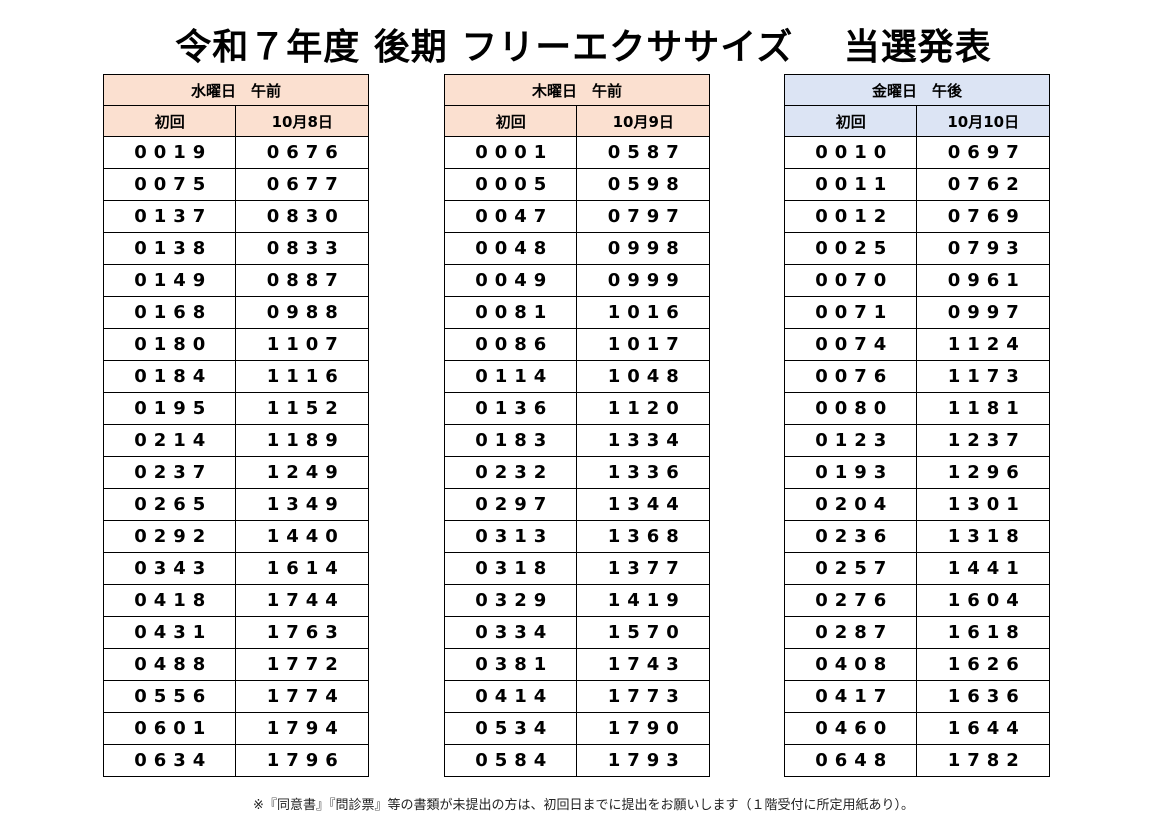 The height and width of the screenshot is (826, 1167). Describe the element at coordinates (850, 408) in the screenshot. I see `first-session-number: 0080` at that location.